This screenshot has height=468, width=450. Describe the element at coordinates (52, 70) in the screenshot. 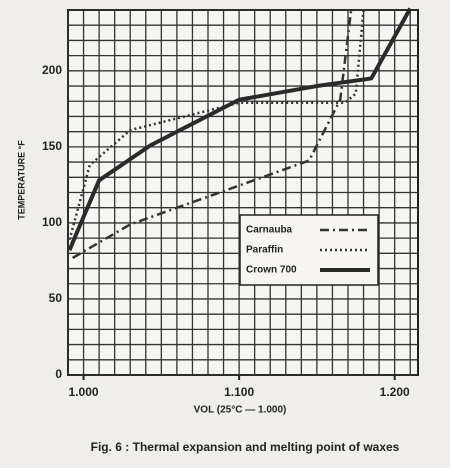

I see `y-tick-label: 200` at that location.